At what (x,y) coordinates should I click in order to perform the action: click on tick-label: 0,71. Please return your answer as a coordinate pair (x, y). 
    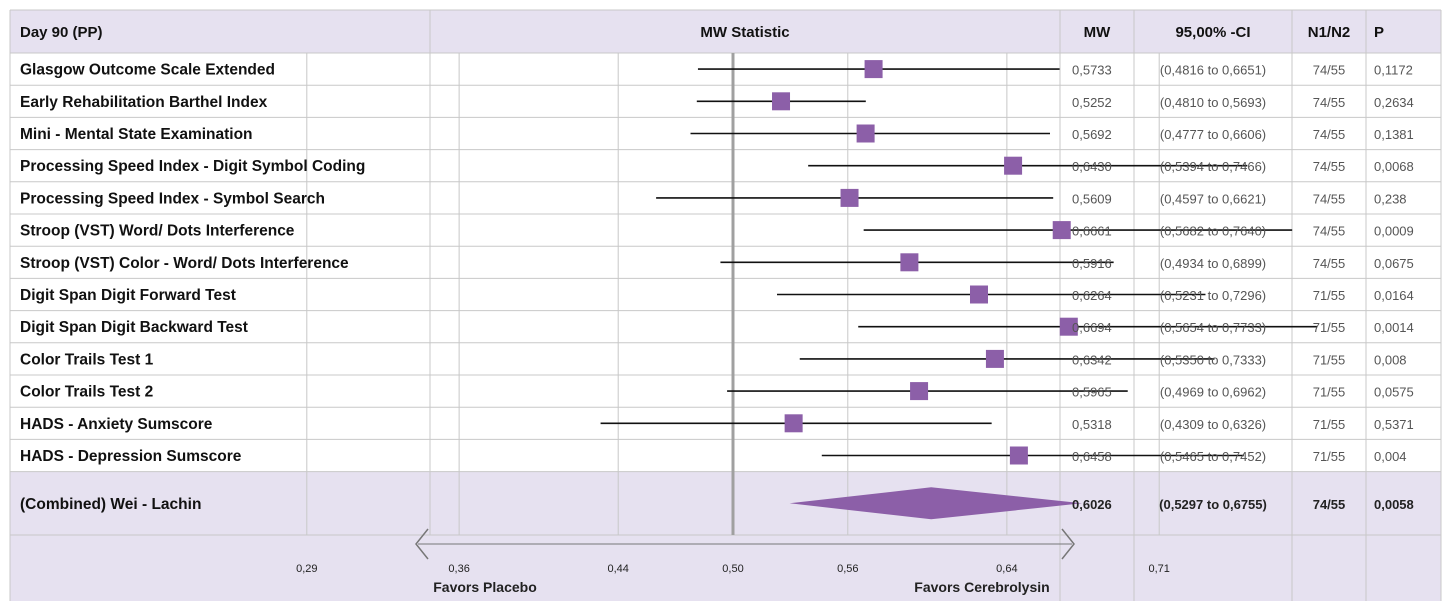
    Looking at the image, I should click on (1158, 569).